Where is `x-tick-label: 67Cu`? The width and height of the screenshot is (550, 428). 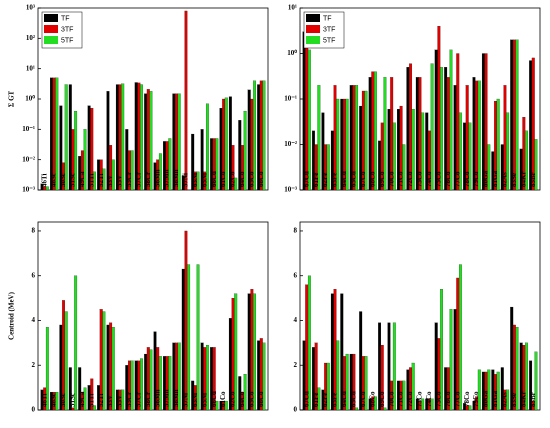
x-tick-label: 67Cu is located at coordinates (306, 179).